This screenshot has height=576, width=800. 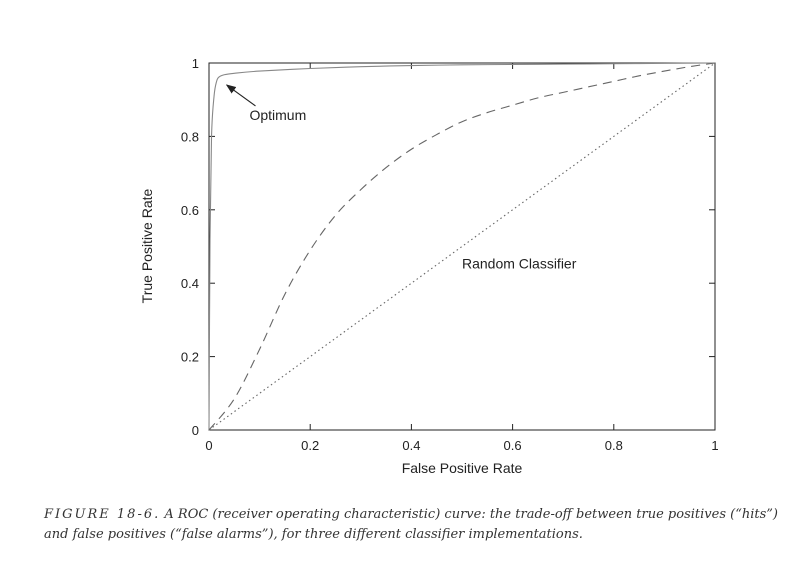 What do you see at coordinates (513, 445) in the screenshot?
I see `x-tick-label: 0.6` at bounding box center [513, 445].